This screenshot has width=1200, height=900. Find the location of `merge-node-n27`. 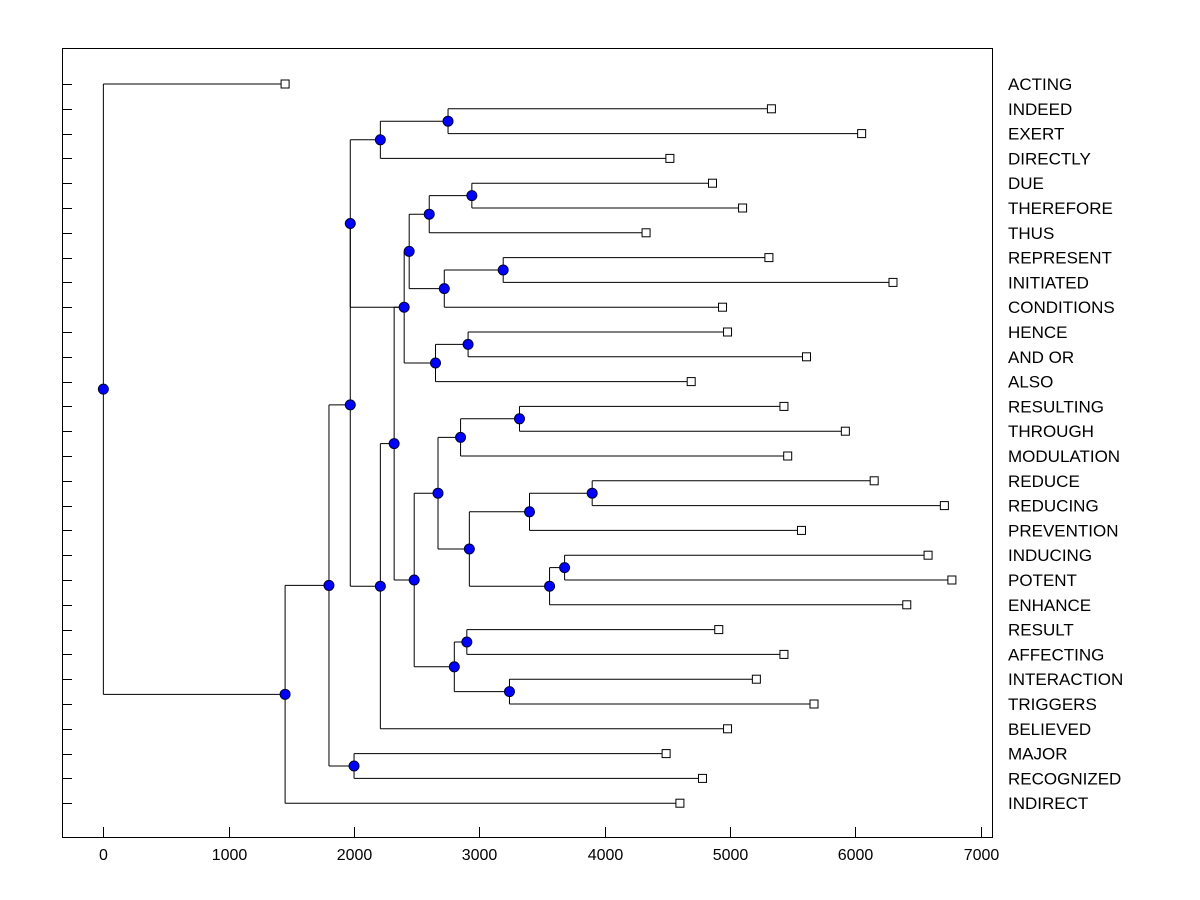

merge-node-n27 is located at coordinates (354, 766).